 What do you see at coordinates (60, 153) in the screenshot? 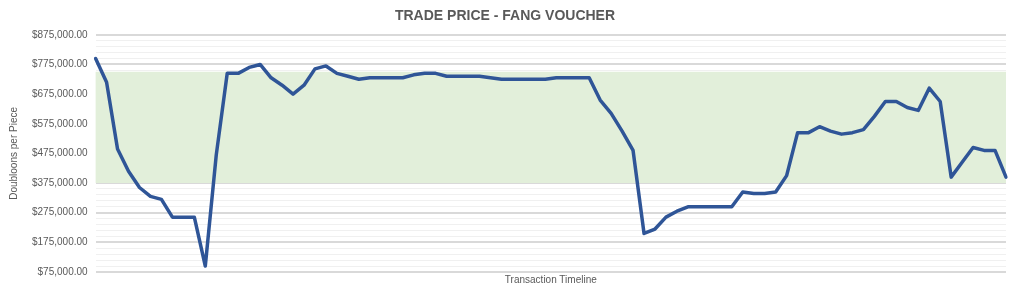
I see `y-tick-label: $475,000.00` at bounding box center [60, 153].